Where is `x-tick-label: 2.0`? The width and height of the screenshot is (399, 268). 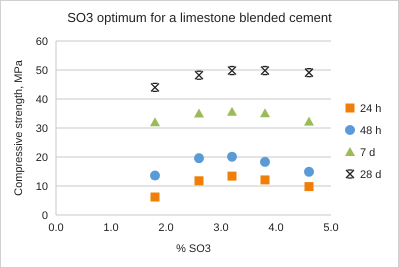
x-tick-label: 2.0 is located at coordinates (166, 228).